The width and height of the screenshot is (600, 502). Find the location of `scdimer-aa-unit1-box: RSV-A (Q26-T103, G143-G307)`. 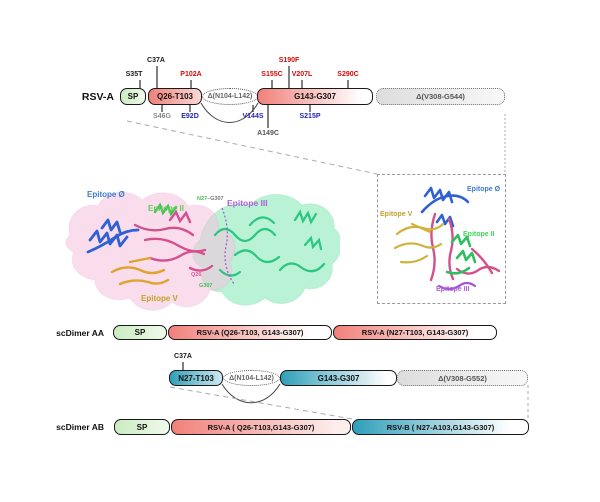

scdimer-aa-unit1-box: RSV-A (Q26-T103, G143-G307) is located at coordinates (250, 332).